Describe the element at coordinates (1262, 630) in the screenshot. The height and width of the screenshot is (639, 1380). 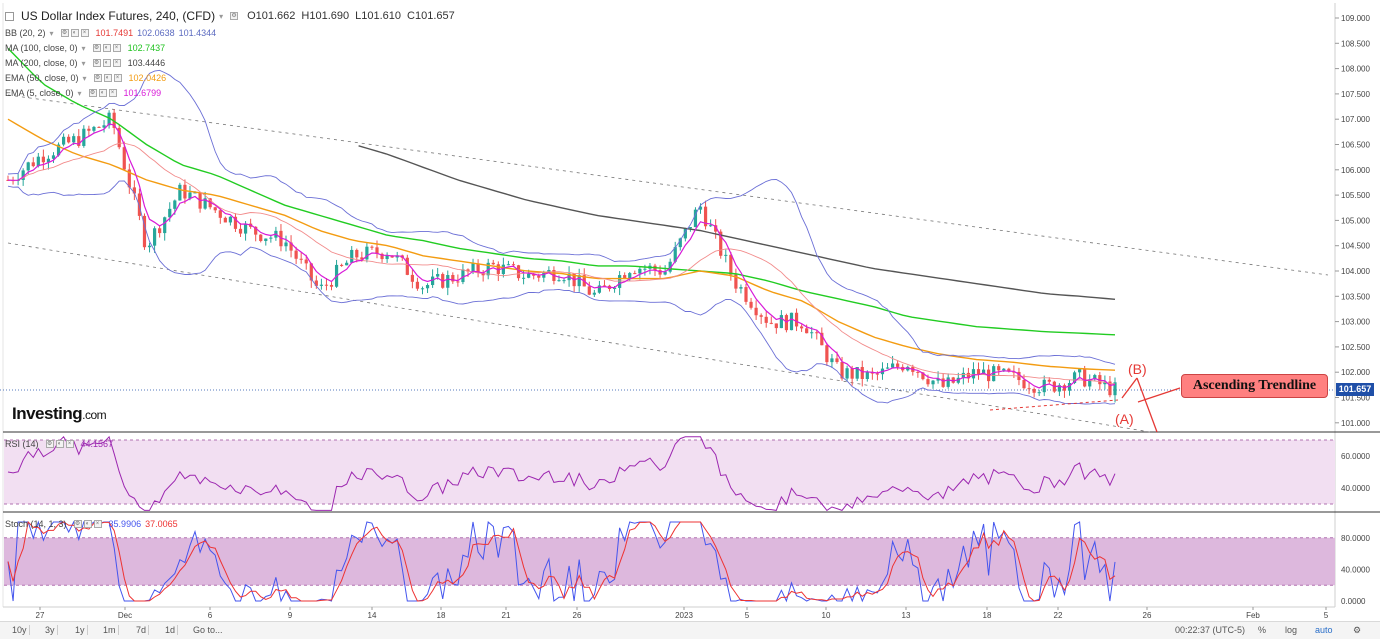
I see `percent-toggle: %` at that location.